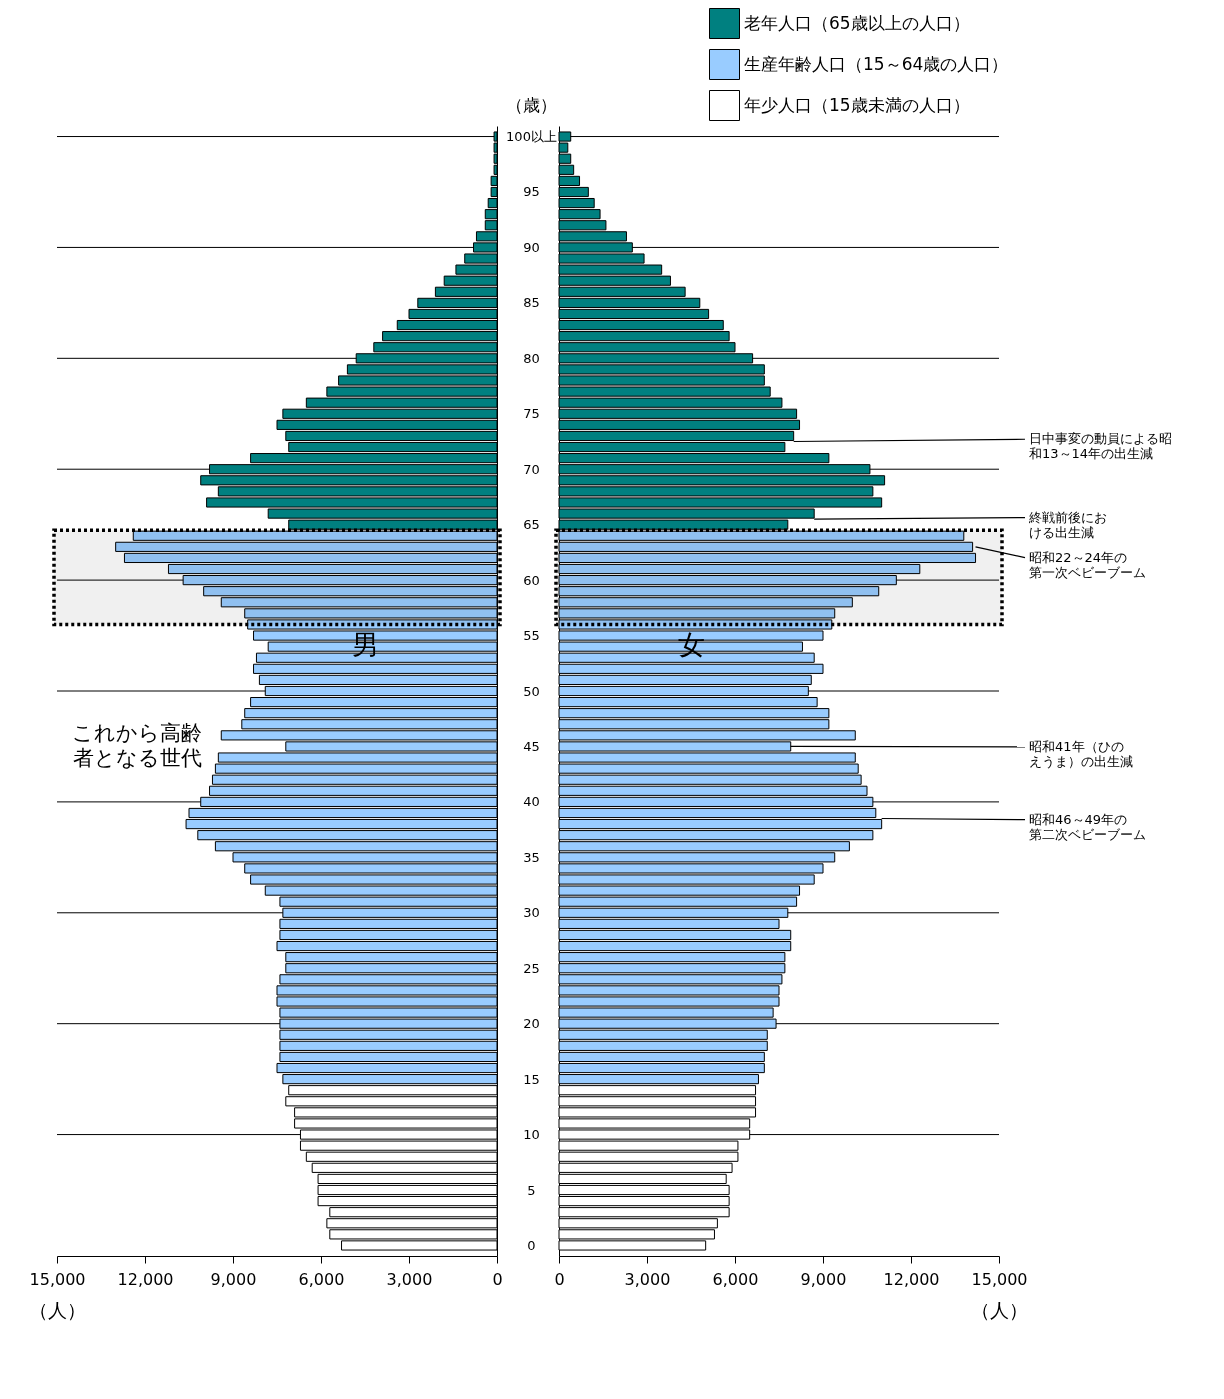 The width and height of the screenshot is (1224, 1399). What do you see at coordinates (531, 1245) in the screenshot?
I see `y-tick-label: 0` at bounding box center [531, 1245].